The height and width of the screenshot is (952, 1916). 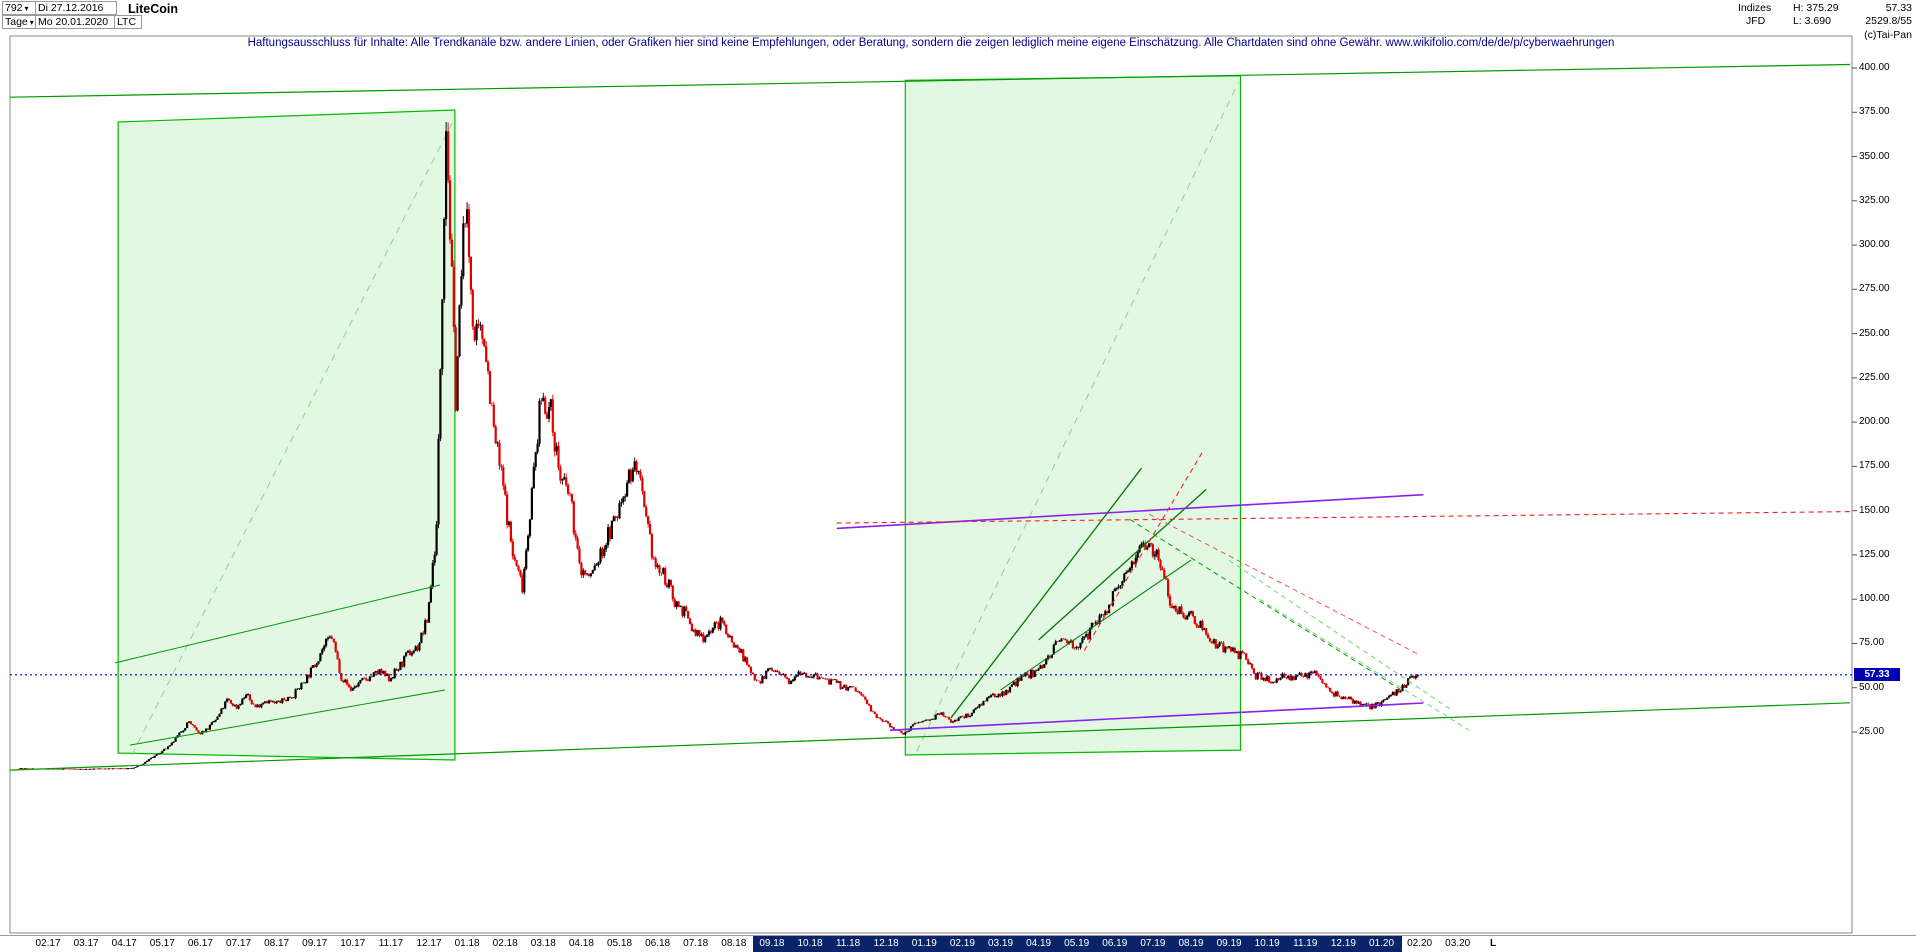 I want to click on date-tick-label: 04.18, so click(x=581, y=943).